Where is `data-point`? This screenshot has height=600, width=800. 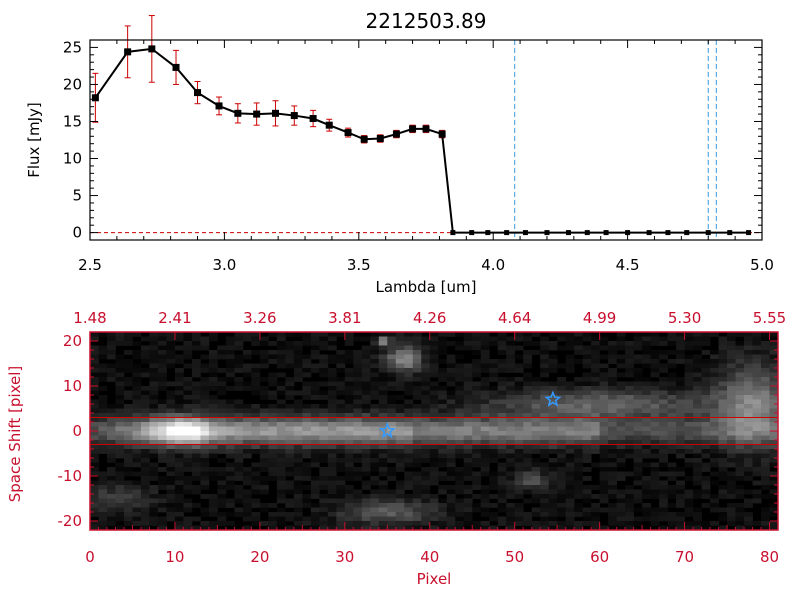 data-point is located at coordinates (649, 233).